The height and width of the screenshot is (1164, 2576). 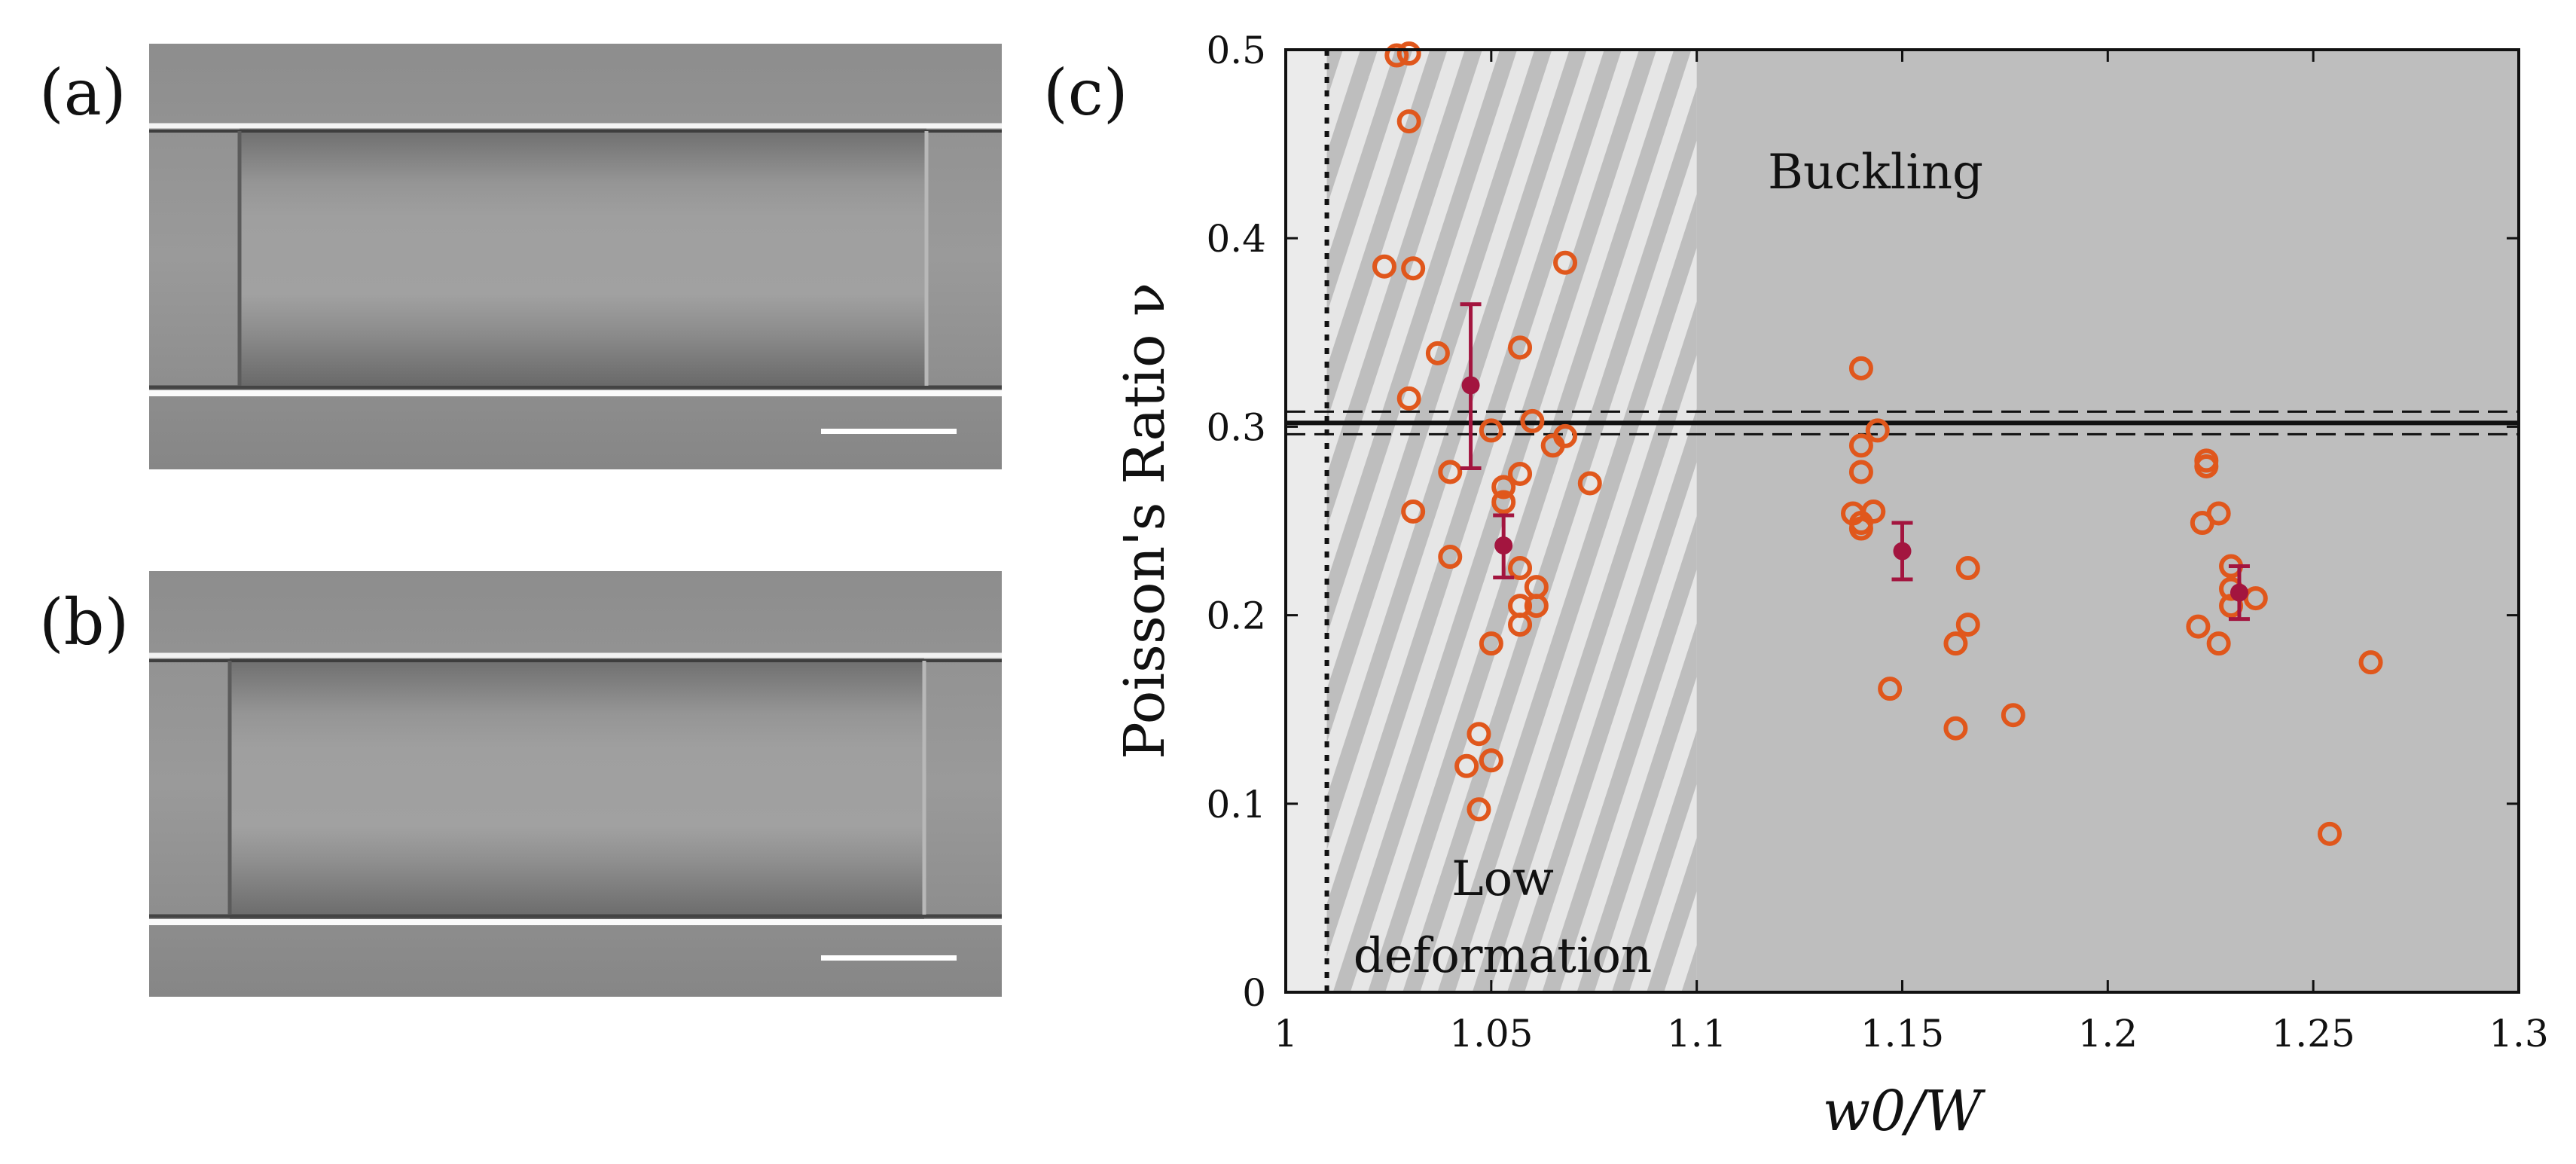 I want to click on micrograph-b, so click(x=575, y=784).